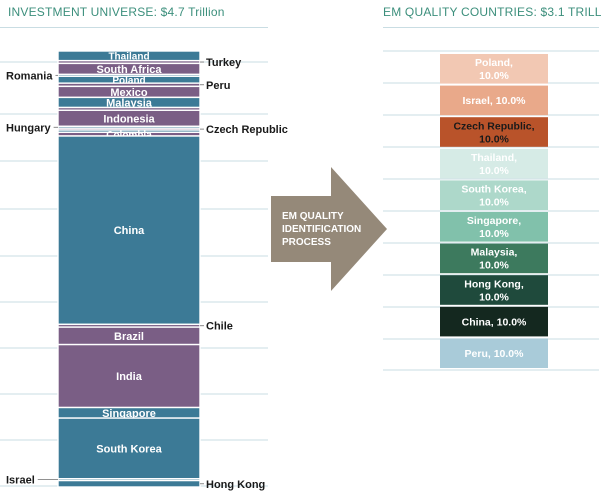 The width and height of the screenshot is (601, 501). What do you see at coordinates (129, 93) in the screenshot?
I see `segment-label-mexico-6: Mexico` at bounding box center [129, 93].